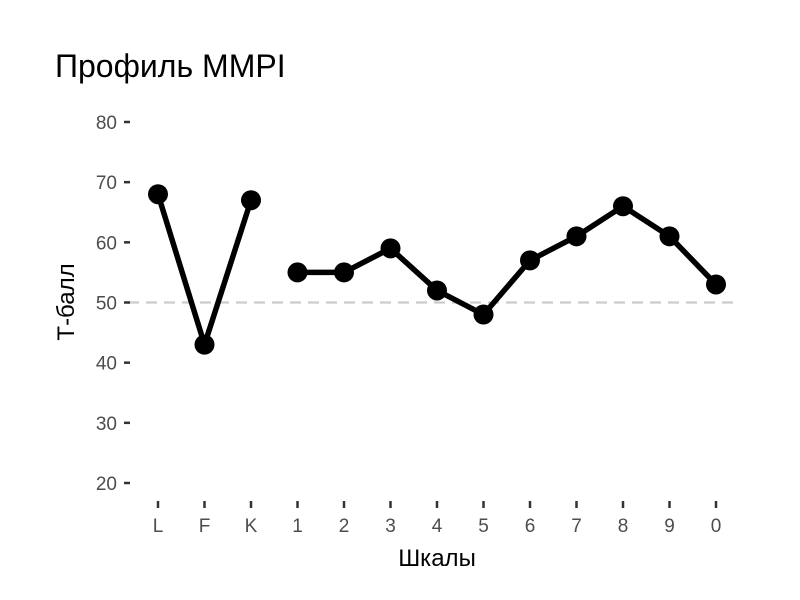 The image size is (800, 600). Describe the element at coordinates (251, 526) in the screenshot. I see `x-tick-label: K` at that location.